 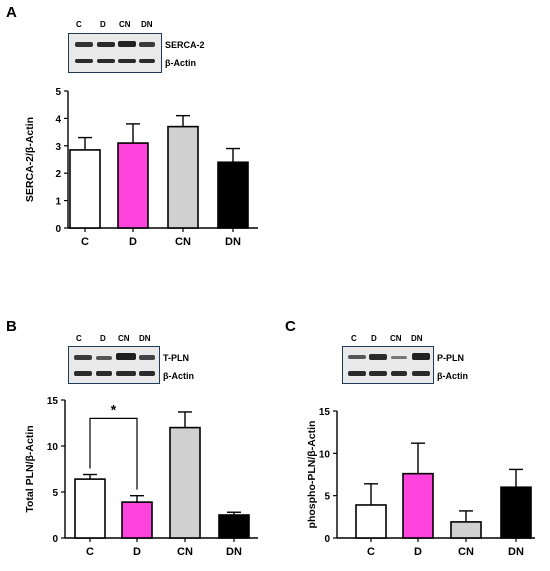 I want to click on blot-c-lane-d: D, so click(x=374, y=338).